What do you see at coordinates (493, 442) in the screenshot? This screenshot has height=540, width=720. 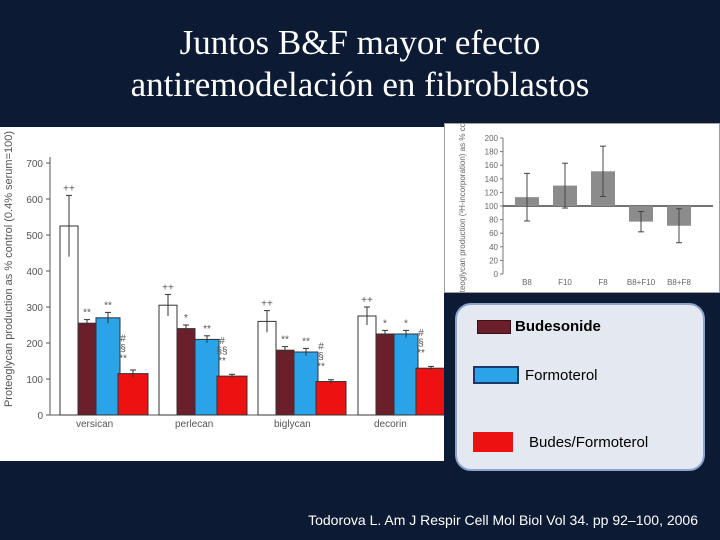 I see `legend-swatch-budes-formoterol` at bounding box center [493, 442].